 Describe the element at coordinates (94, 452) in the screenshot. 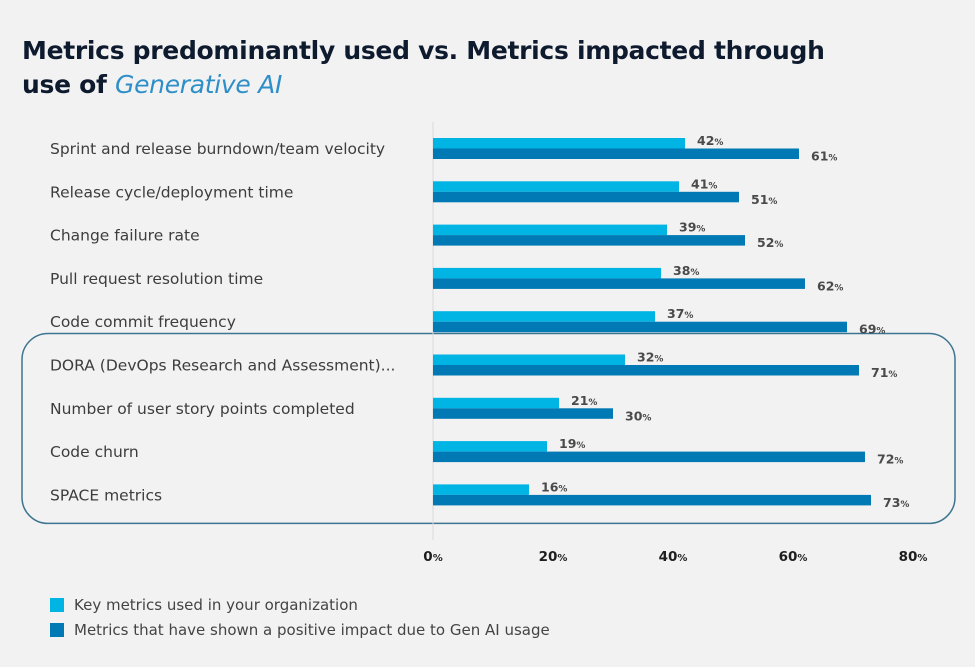

I see `category-label: Code churn` at that location.